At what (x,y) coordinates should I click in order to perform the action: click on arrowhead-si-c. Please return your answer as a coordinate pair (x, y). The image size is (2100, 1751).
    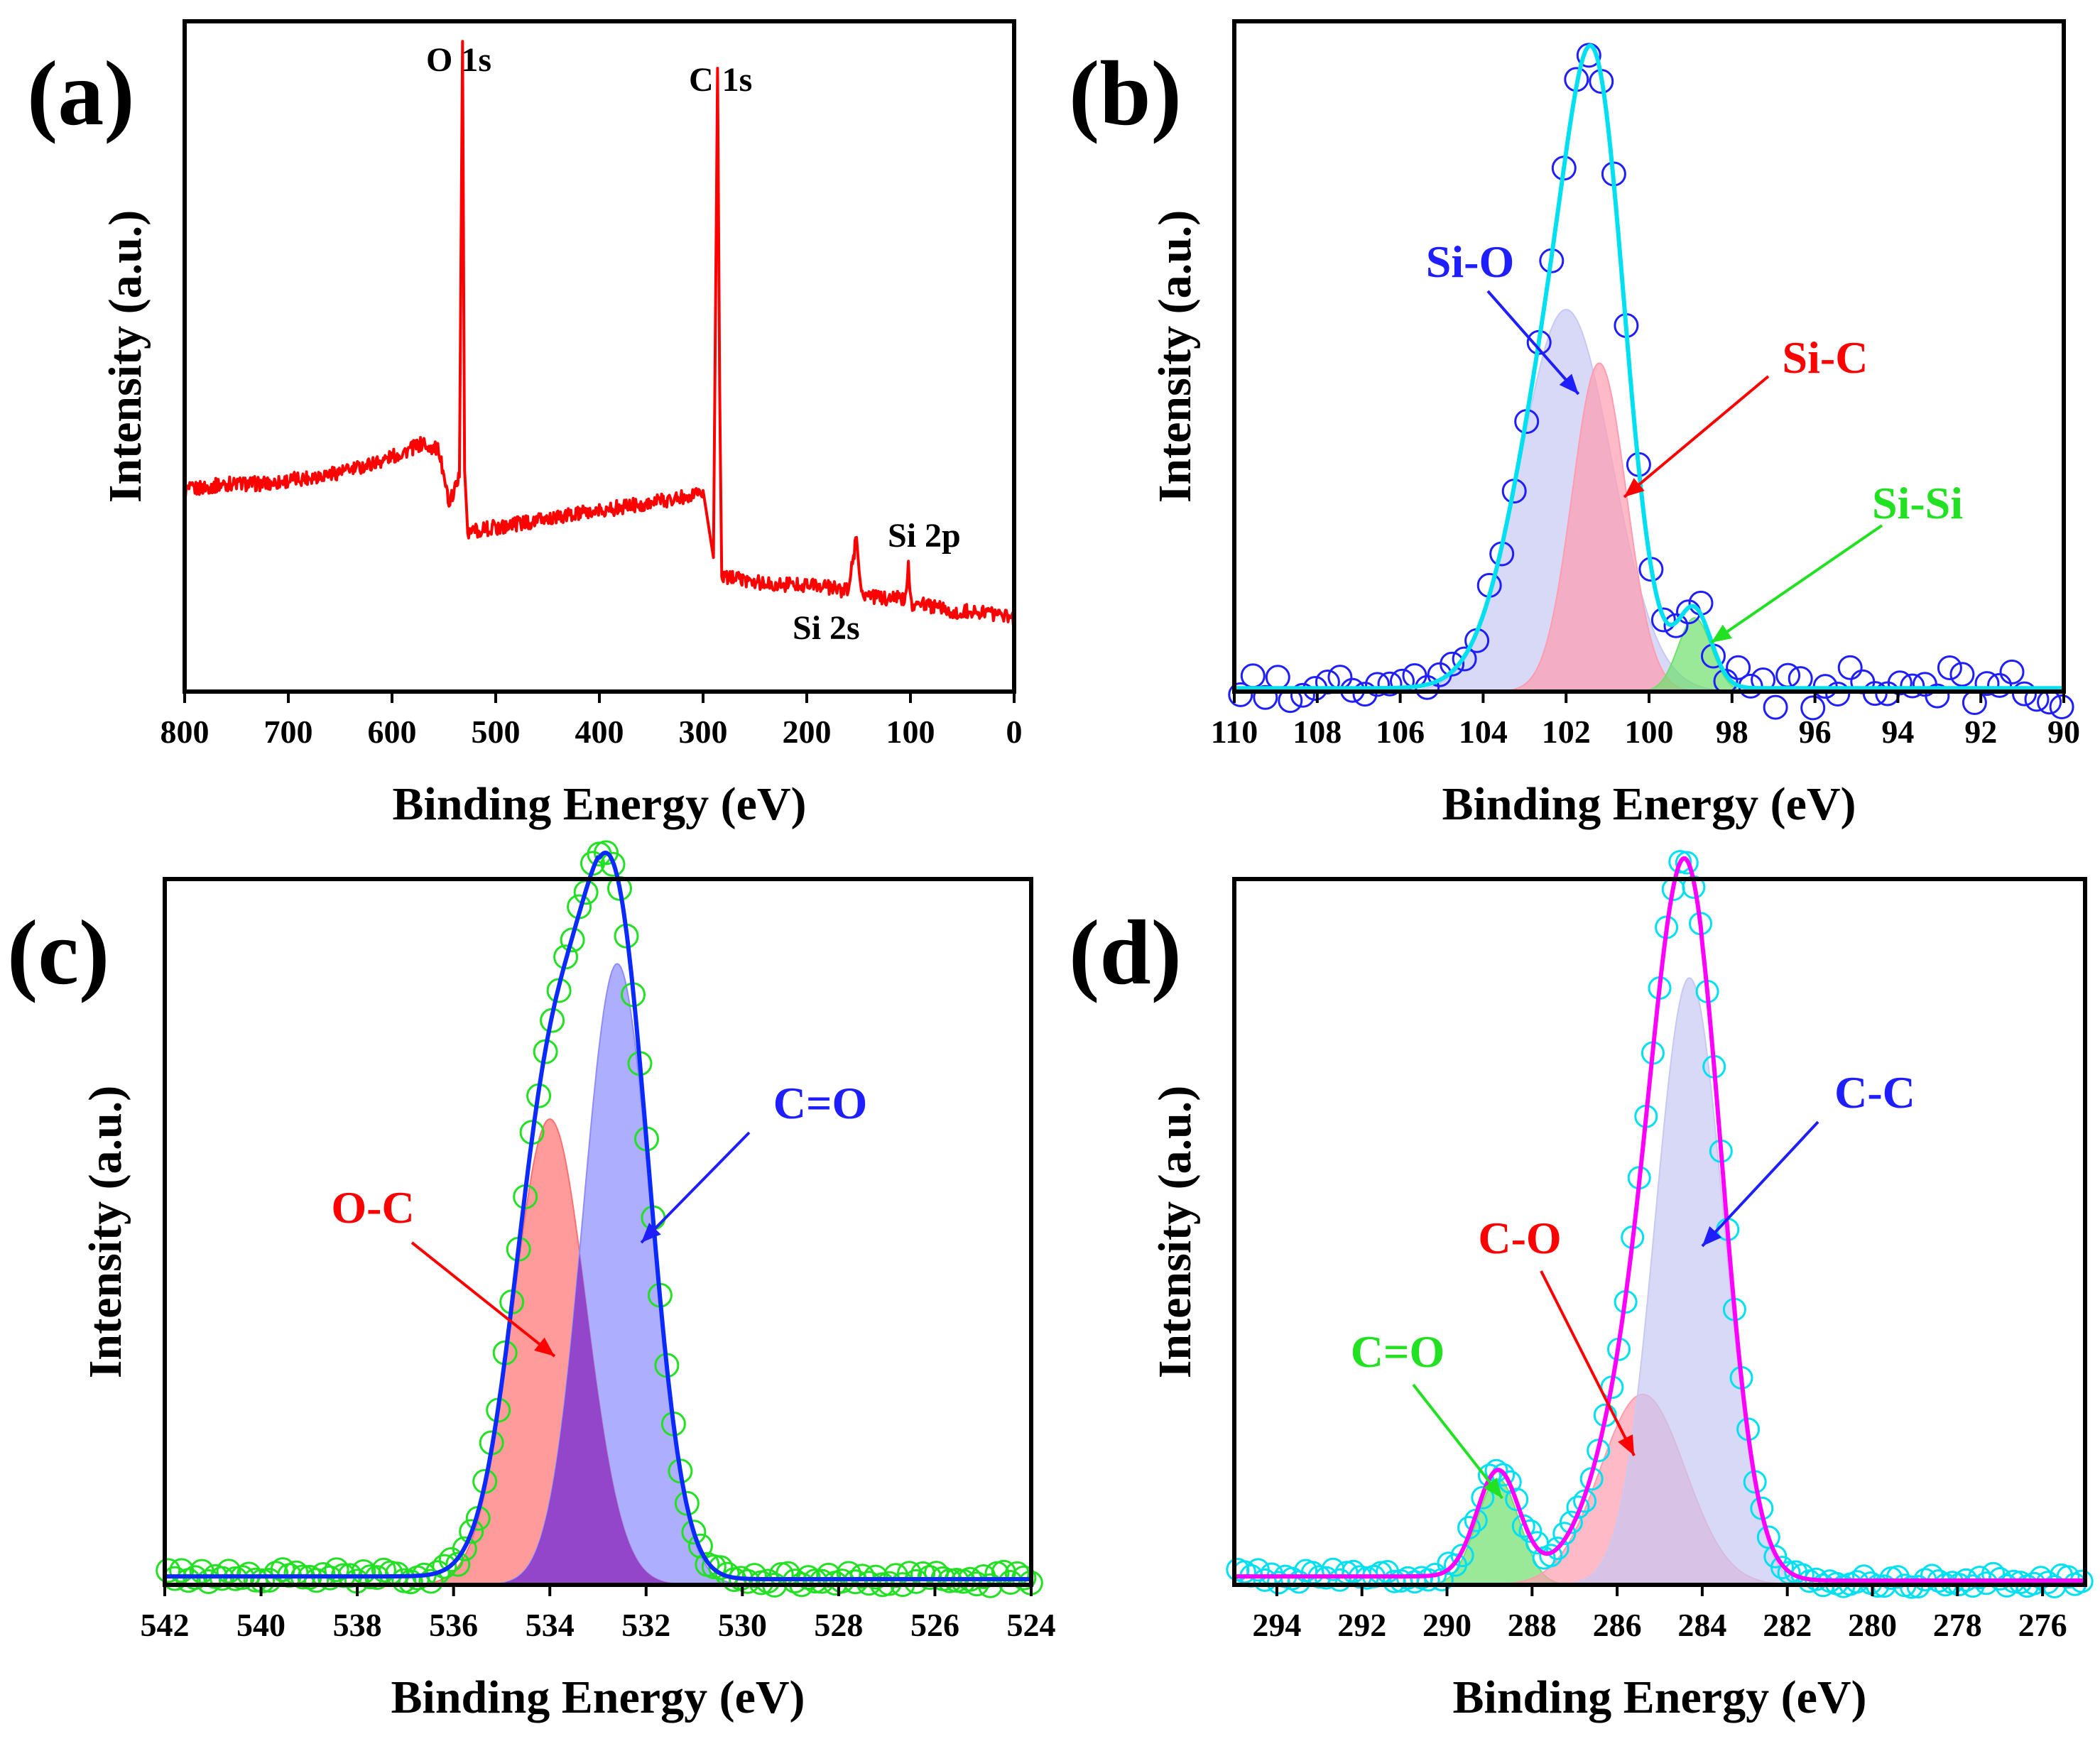
    Looking at the image, I should click on (1634, 487).